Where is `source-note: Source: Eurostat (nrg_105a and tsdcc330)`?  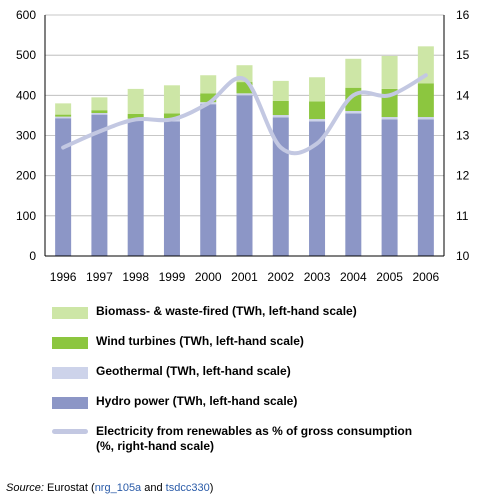 source-note: Source: Eurostat (nrg_105a and tsdcc330) is located at coordinates (109, 488).